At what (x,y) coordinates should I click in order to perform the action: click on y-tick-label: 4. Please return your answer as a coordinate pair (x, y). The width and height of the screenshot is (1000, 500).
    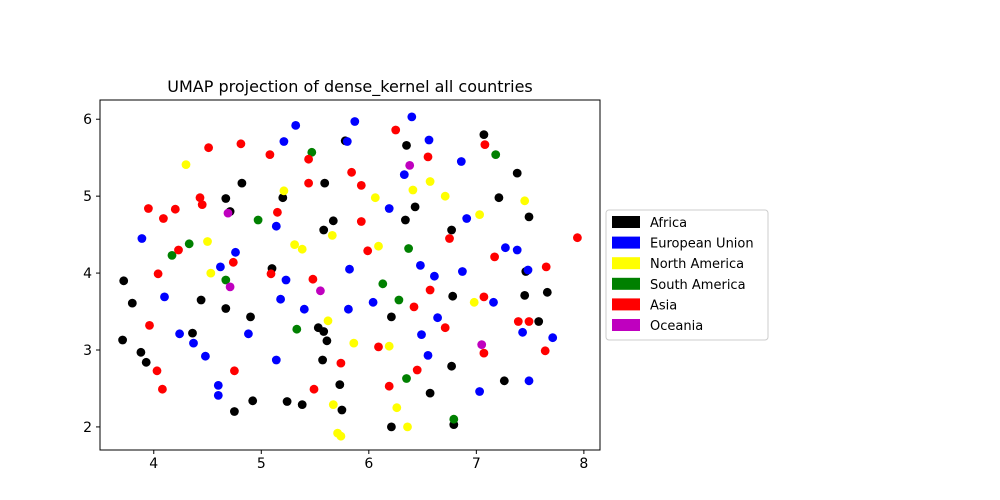
    Looking at the image, I should click on (87, 274).